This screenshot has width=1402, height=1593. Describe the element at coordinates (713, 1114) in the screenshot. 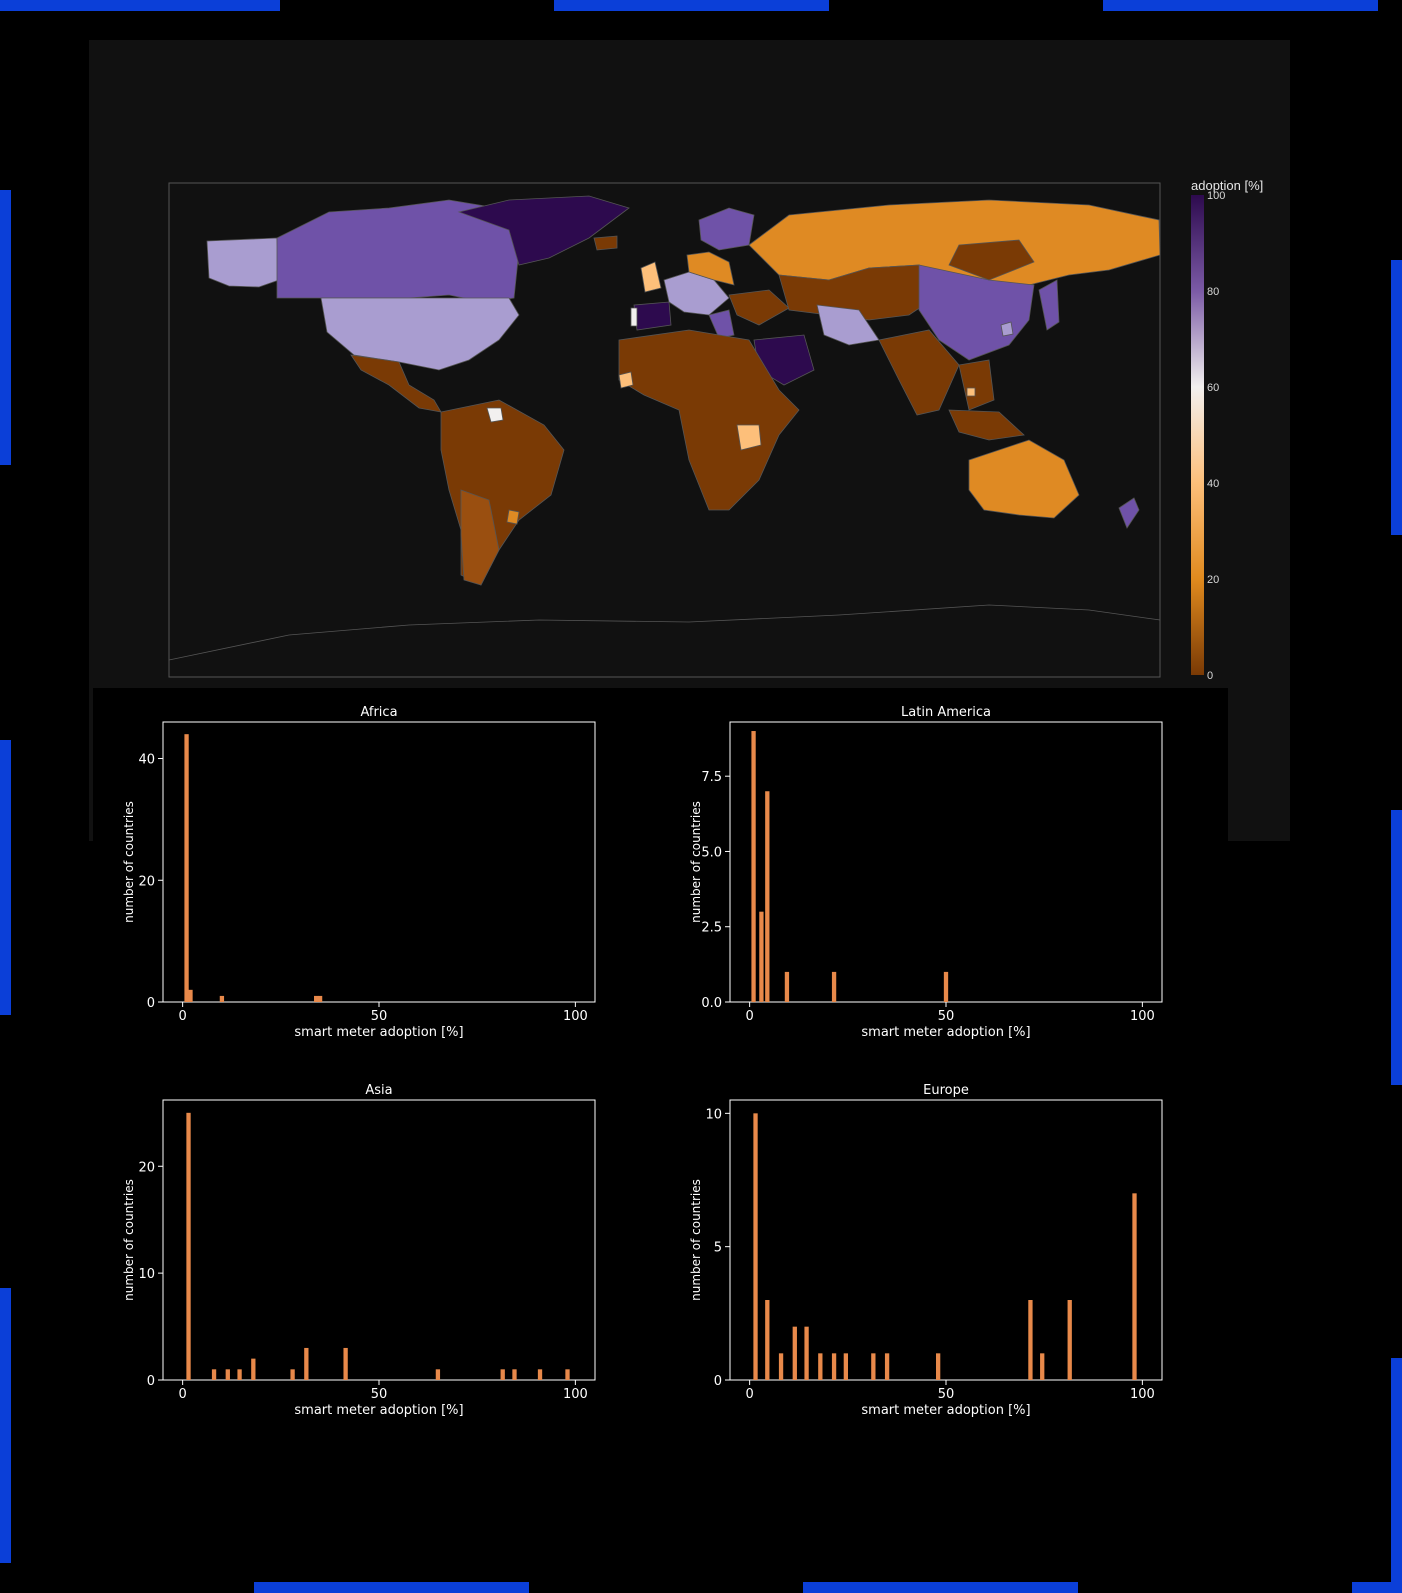

I see `europe-ytick-label-2: 10` at that location.